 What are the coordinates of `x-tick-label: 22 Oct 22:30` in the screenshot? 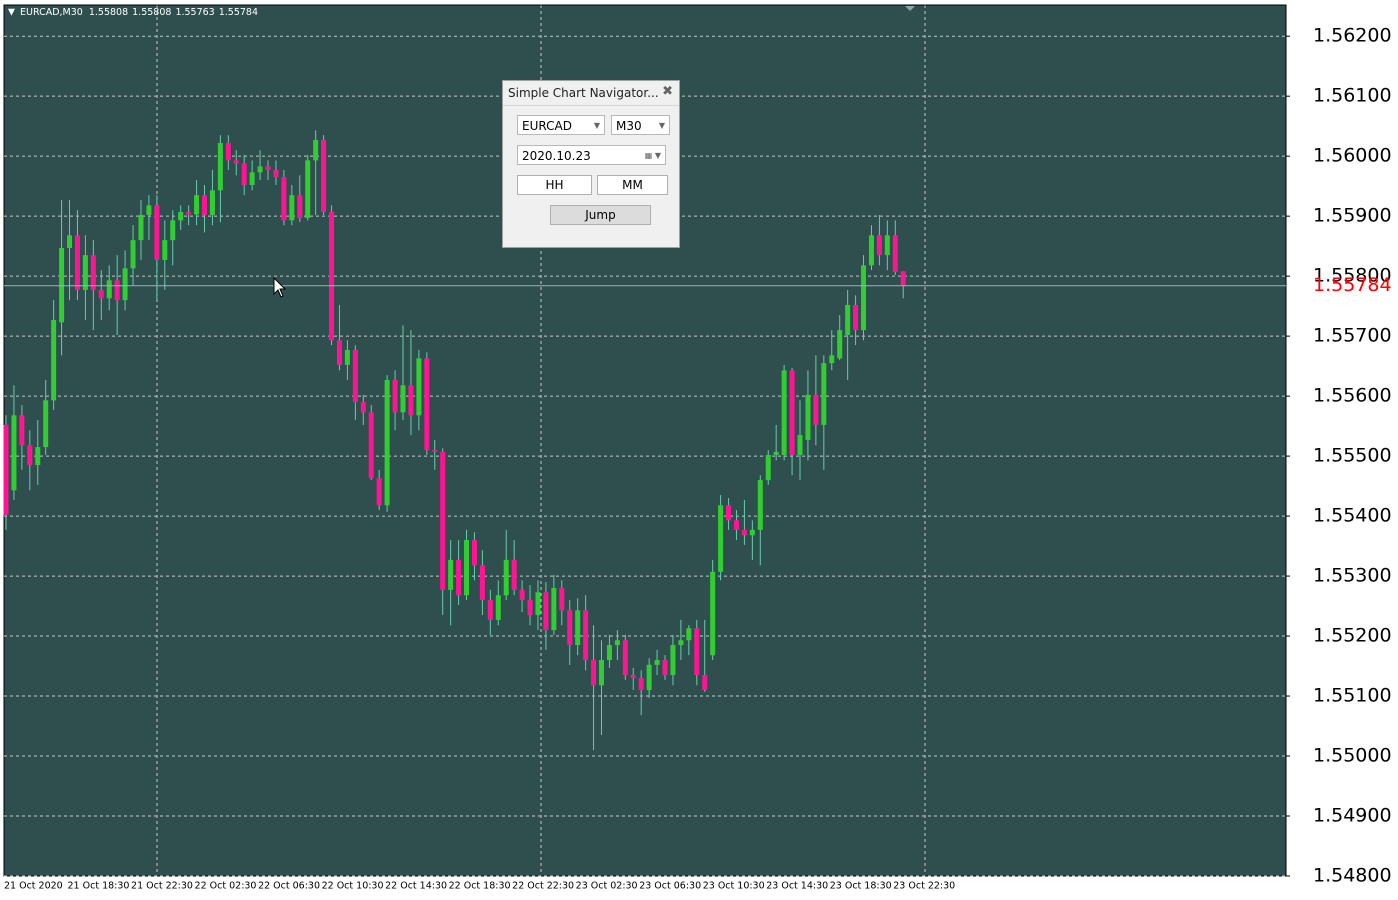 It's located at (543, 886).